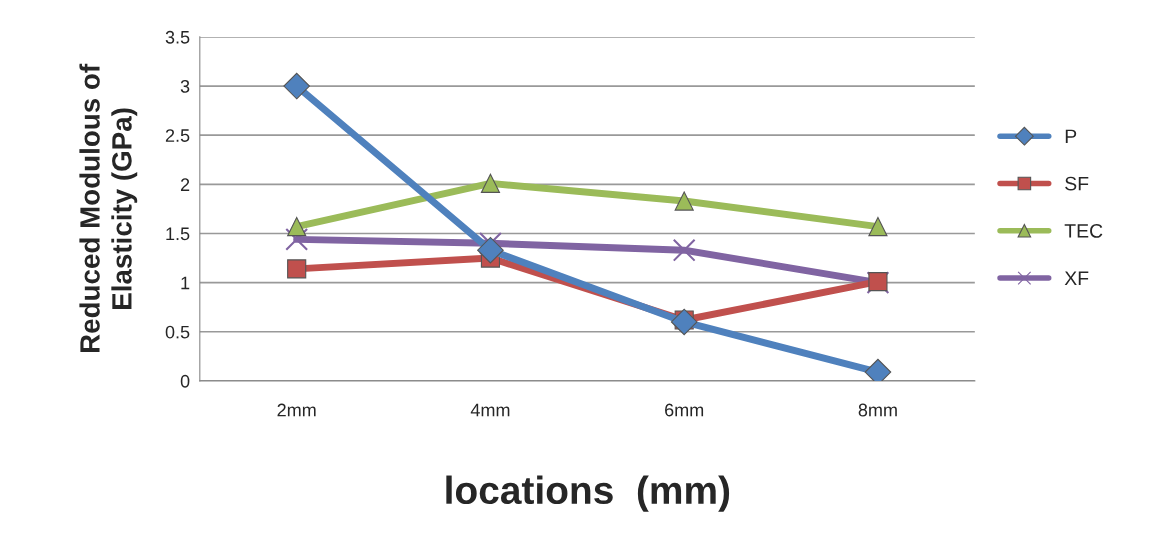  Describe the element at coordinates (684, 410) in the screenshot. I see `x-tick-label: 6mm` at that location.